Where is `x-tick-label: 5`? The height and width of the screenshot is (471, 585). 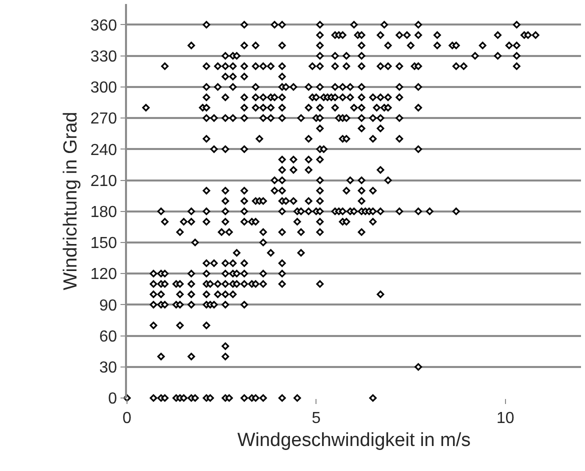
x-tick-label: 5 is located at coordinates (316, 419).